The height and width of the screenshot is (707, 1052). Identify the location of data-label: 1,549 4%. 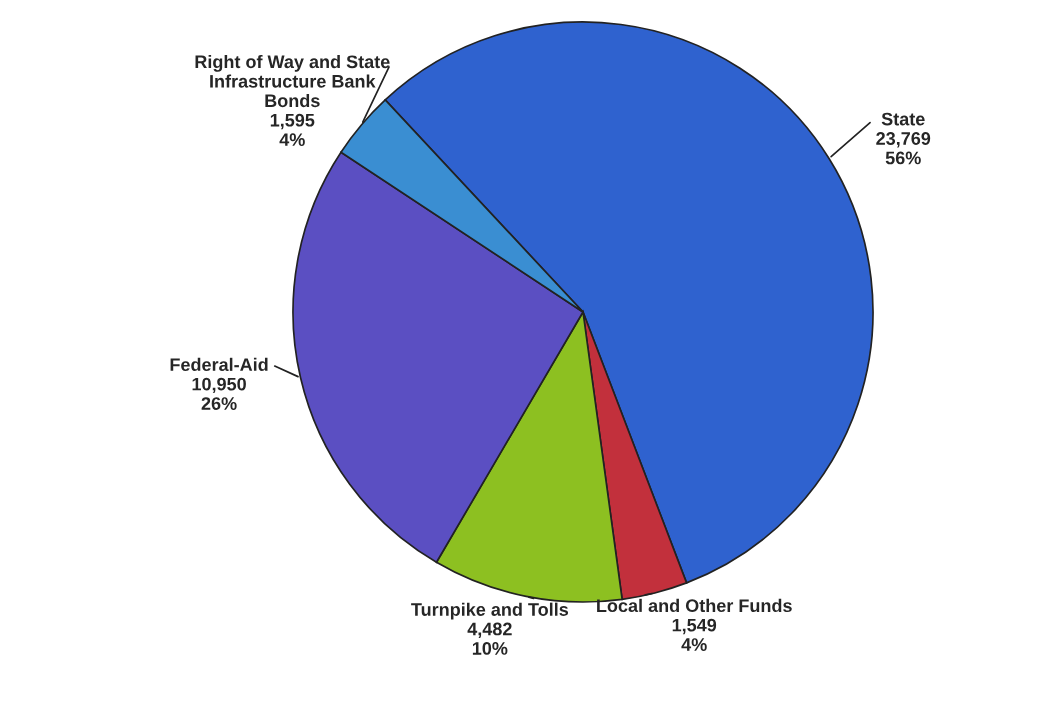
(694, 634).